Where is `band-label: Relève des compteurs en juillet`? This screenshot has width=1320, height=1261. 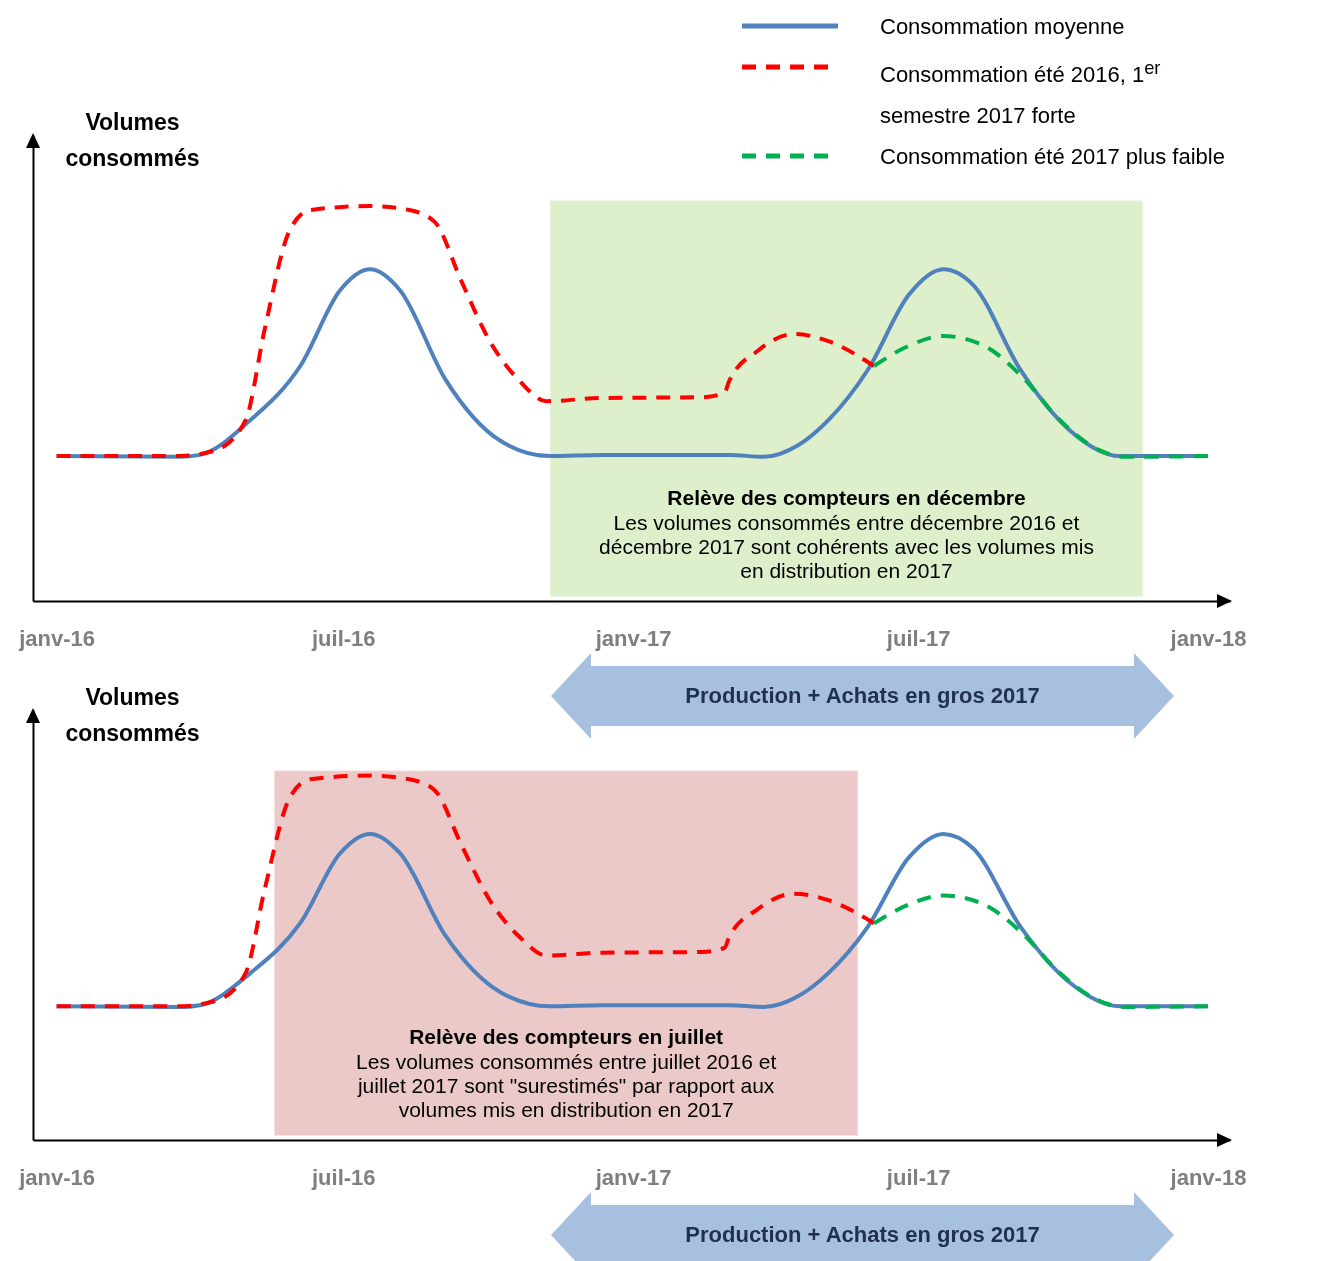
band-label: Relève des compteurs en juillet is located at coordinates (566, 1036).